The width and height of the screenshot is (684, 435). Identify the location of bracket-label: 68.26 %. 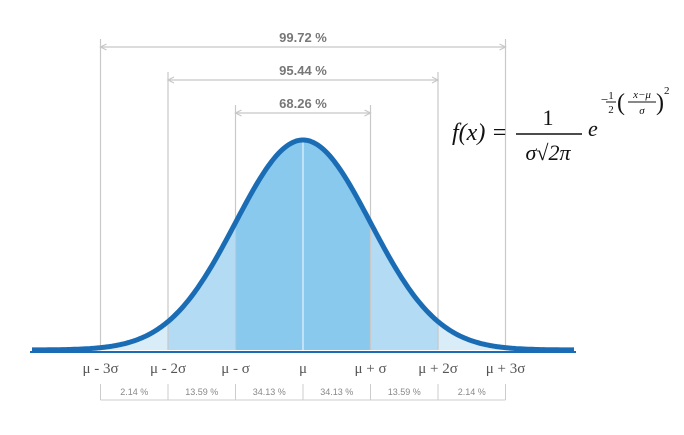
(303, 103).